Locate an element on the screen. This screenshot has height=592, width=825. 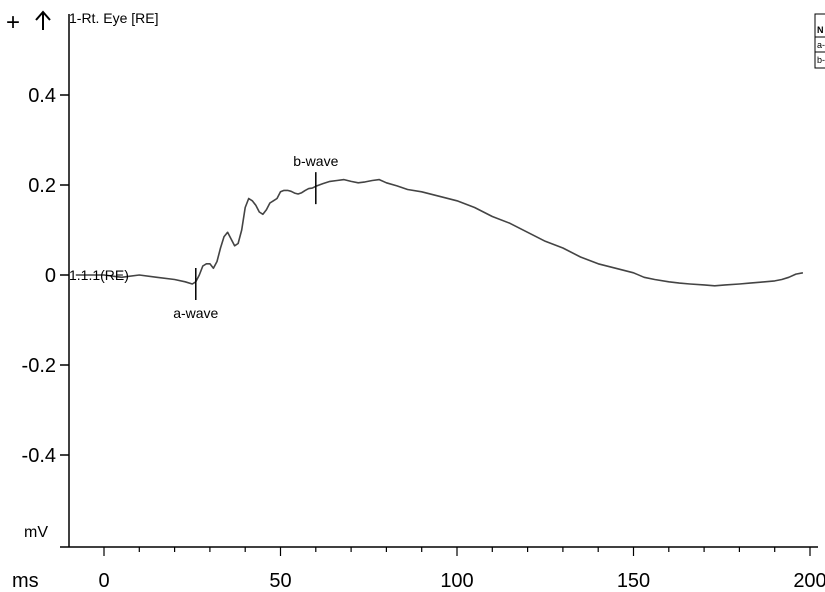
wave-marker-label: b-wave is located at coordinates (315, 161).